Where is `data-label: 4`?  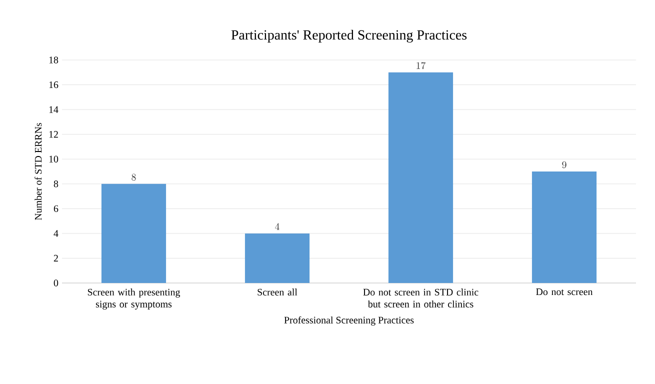 data-label: 4 is located at coordinates (277, 226).